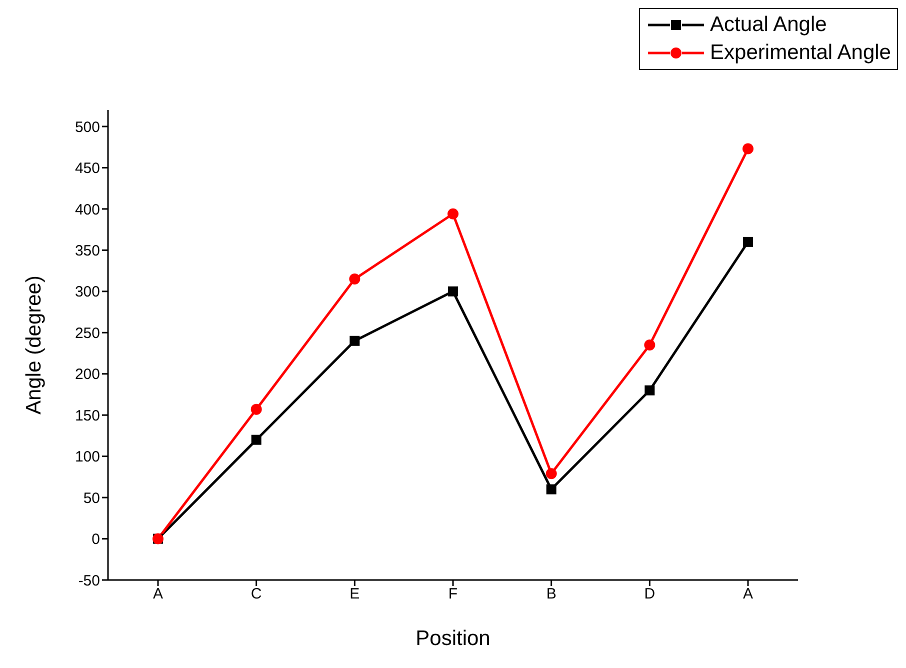  What do you see at coordinates (453, 594) in the screenshot?
I see `x-tick-label: F` at bounding box center [453, 594].